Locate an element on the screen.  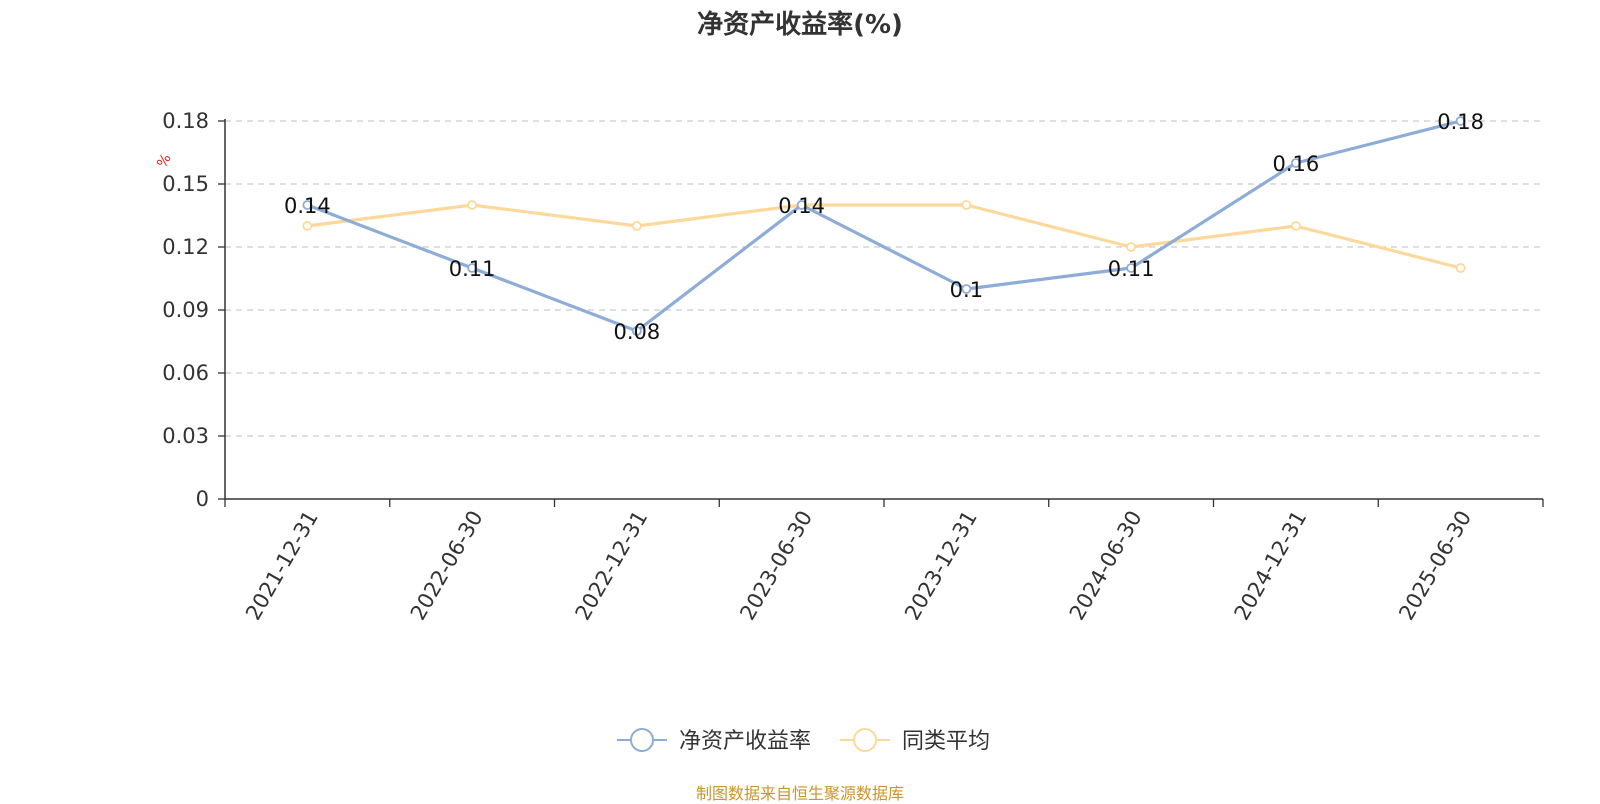
legend: 净资产收益率 同类平均 is located at coordinates (803, 741).